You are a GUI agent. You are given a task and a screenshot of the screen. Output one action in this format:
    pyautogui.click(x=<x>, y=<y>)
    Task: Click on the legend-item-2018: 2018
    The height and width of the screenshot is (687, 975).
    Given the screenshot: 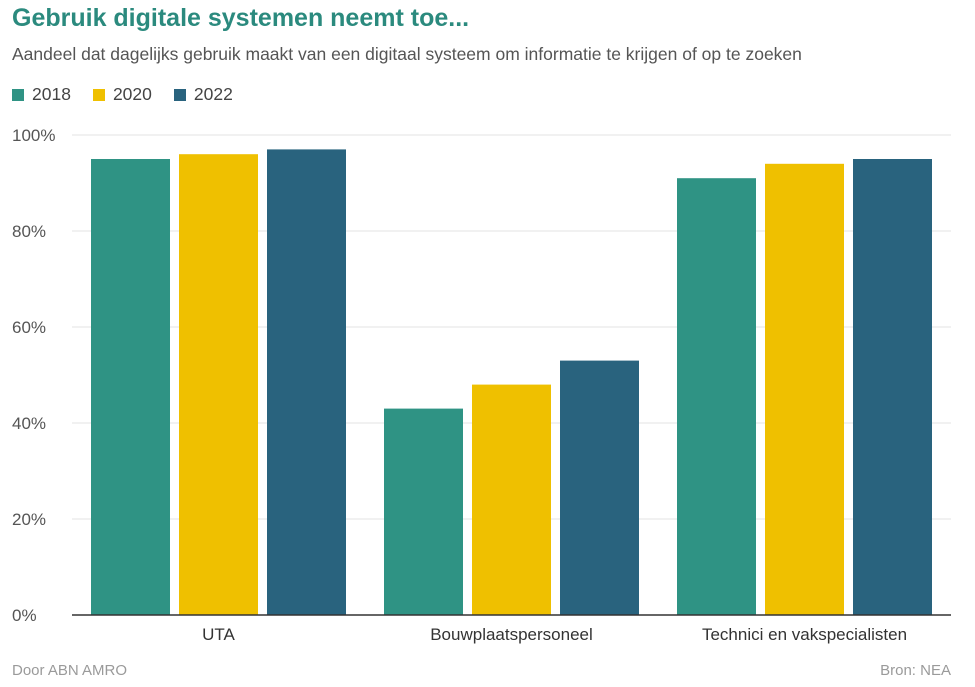 What is the action you would take?
    pyautogui.click(x=41, y=94)
    